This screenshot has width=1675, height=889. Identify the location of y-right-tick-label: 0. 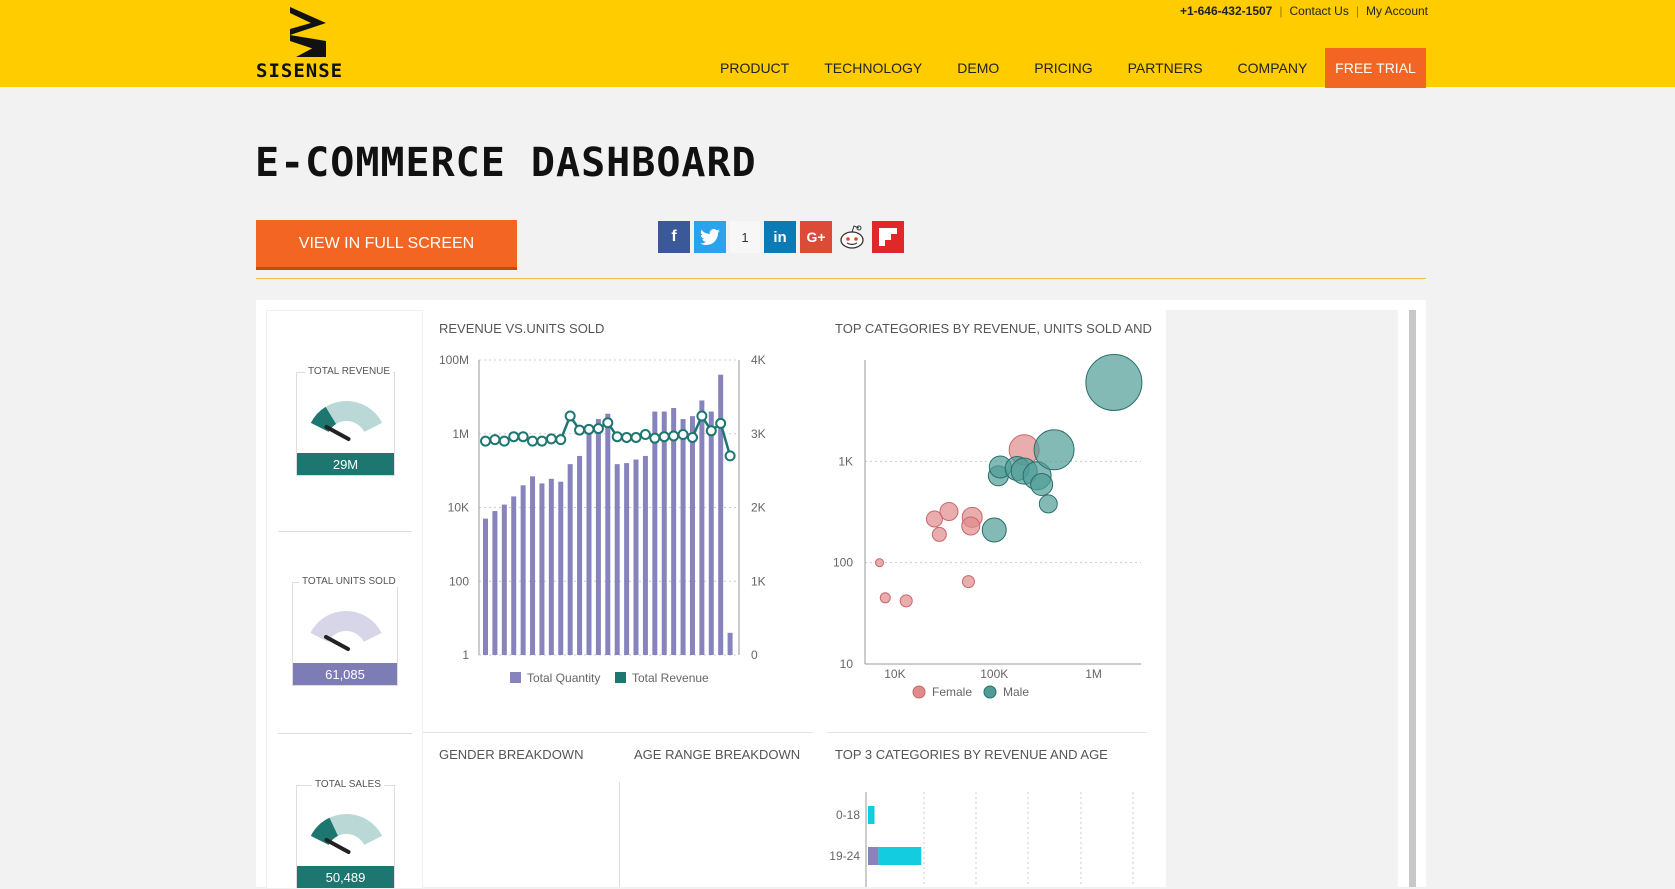
(754, 655).